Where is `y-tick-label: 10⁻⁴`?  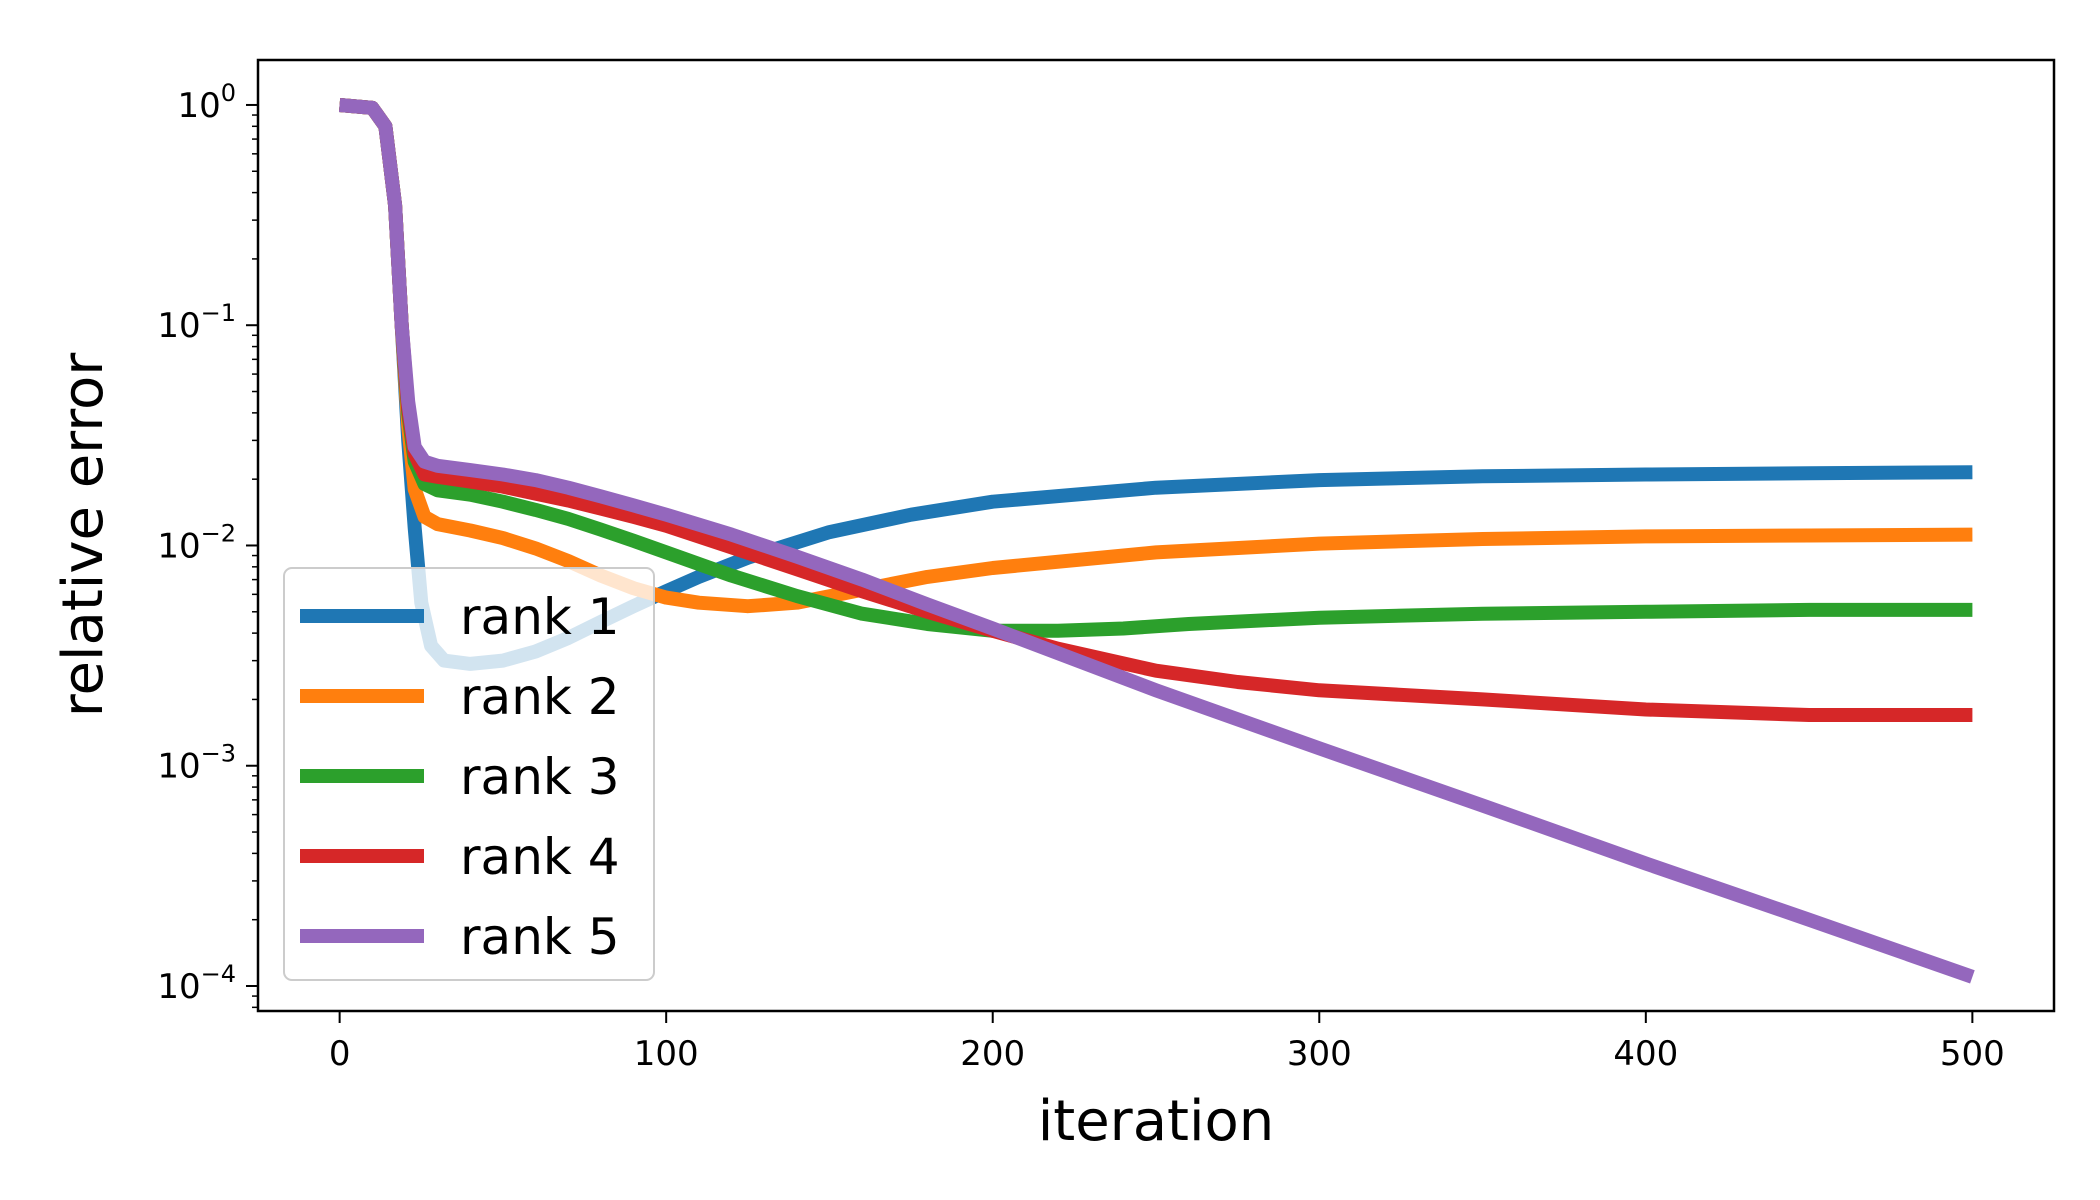
y-tick-label: 10⁻⁴ is located at coordinates (196, 983).